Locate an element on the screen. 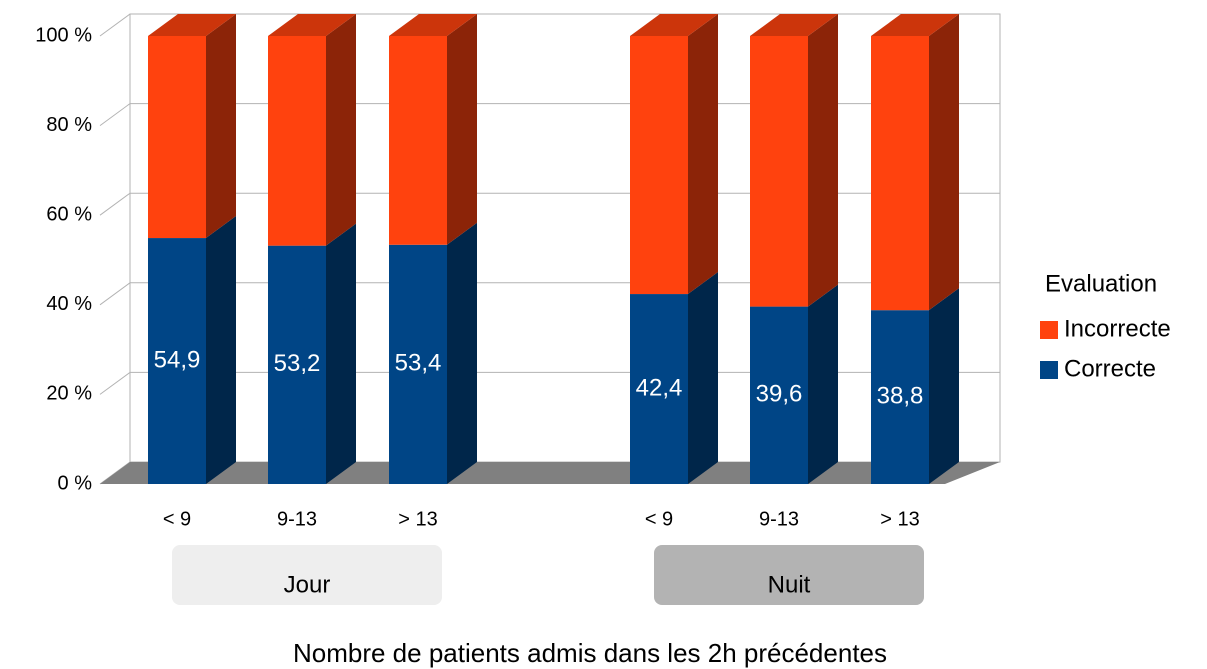 Image resolution: width=1207 pixels, height=669 pixels. y-tick-label: 20 % is located at coordinates (69, 394).